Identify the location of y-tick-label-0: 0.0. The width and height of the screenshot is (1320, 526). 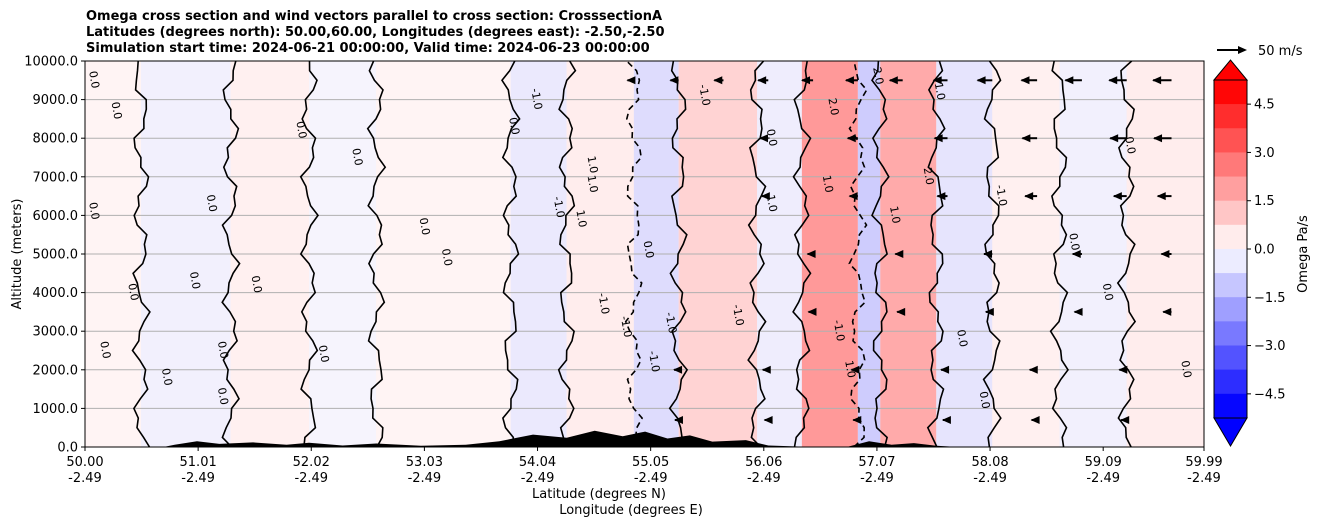
(67, 448).